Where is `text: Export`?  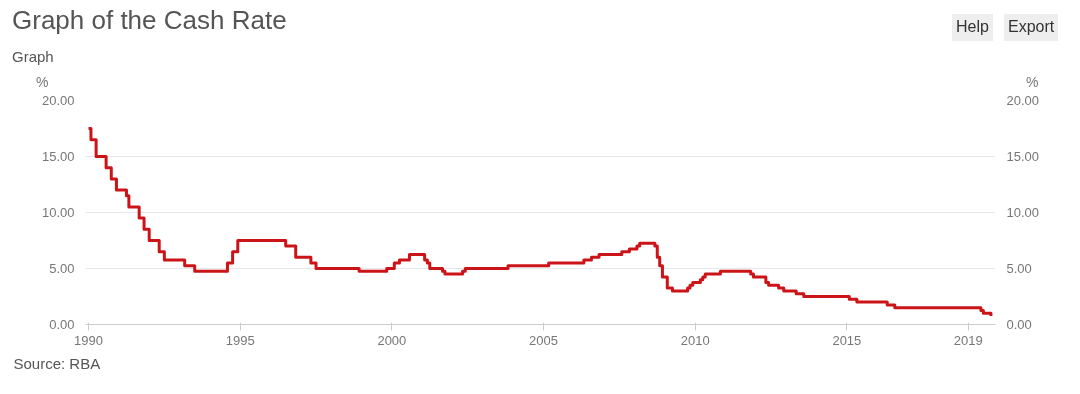 text: Export is located at coordinates (1031, 27).